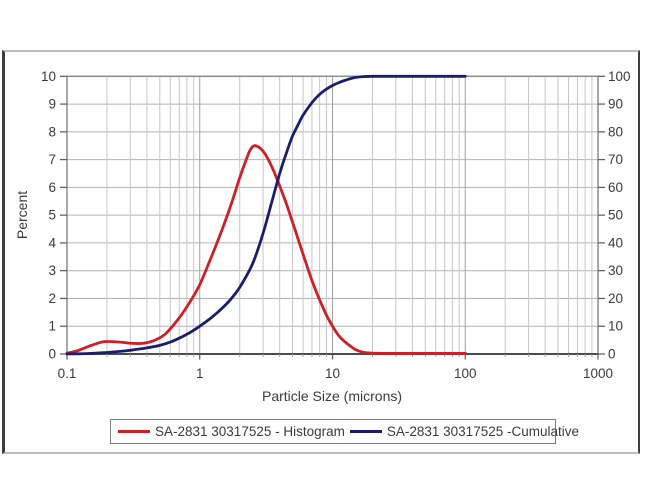 Image resolution: width=650 pixels, height=502 pixels. Describe the element at coordinates (52, 104) in the screenshot. I see `y-left-tick-label: 9` at that location.